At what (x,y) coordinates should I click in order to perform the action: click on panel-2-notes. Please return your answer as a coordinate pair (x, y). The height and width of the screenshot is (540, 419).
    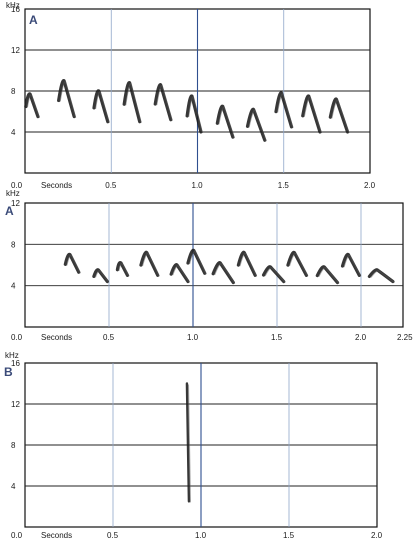
    Looking at the image, I should click on (229, 266).